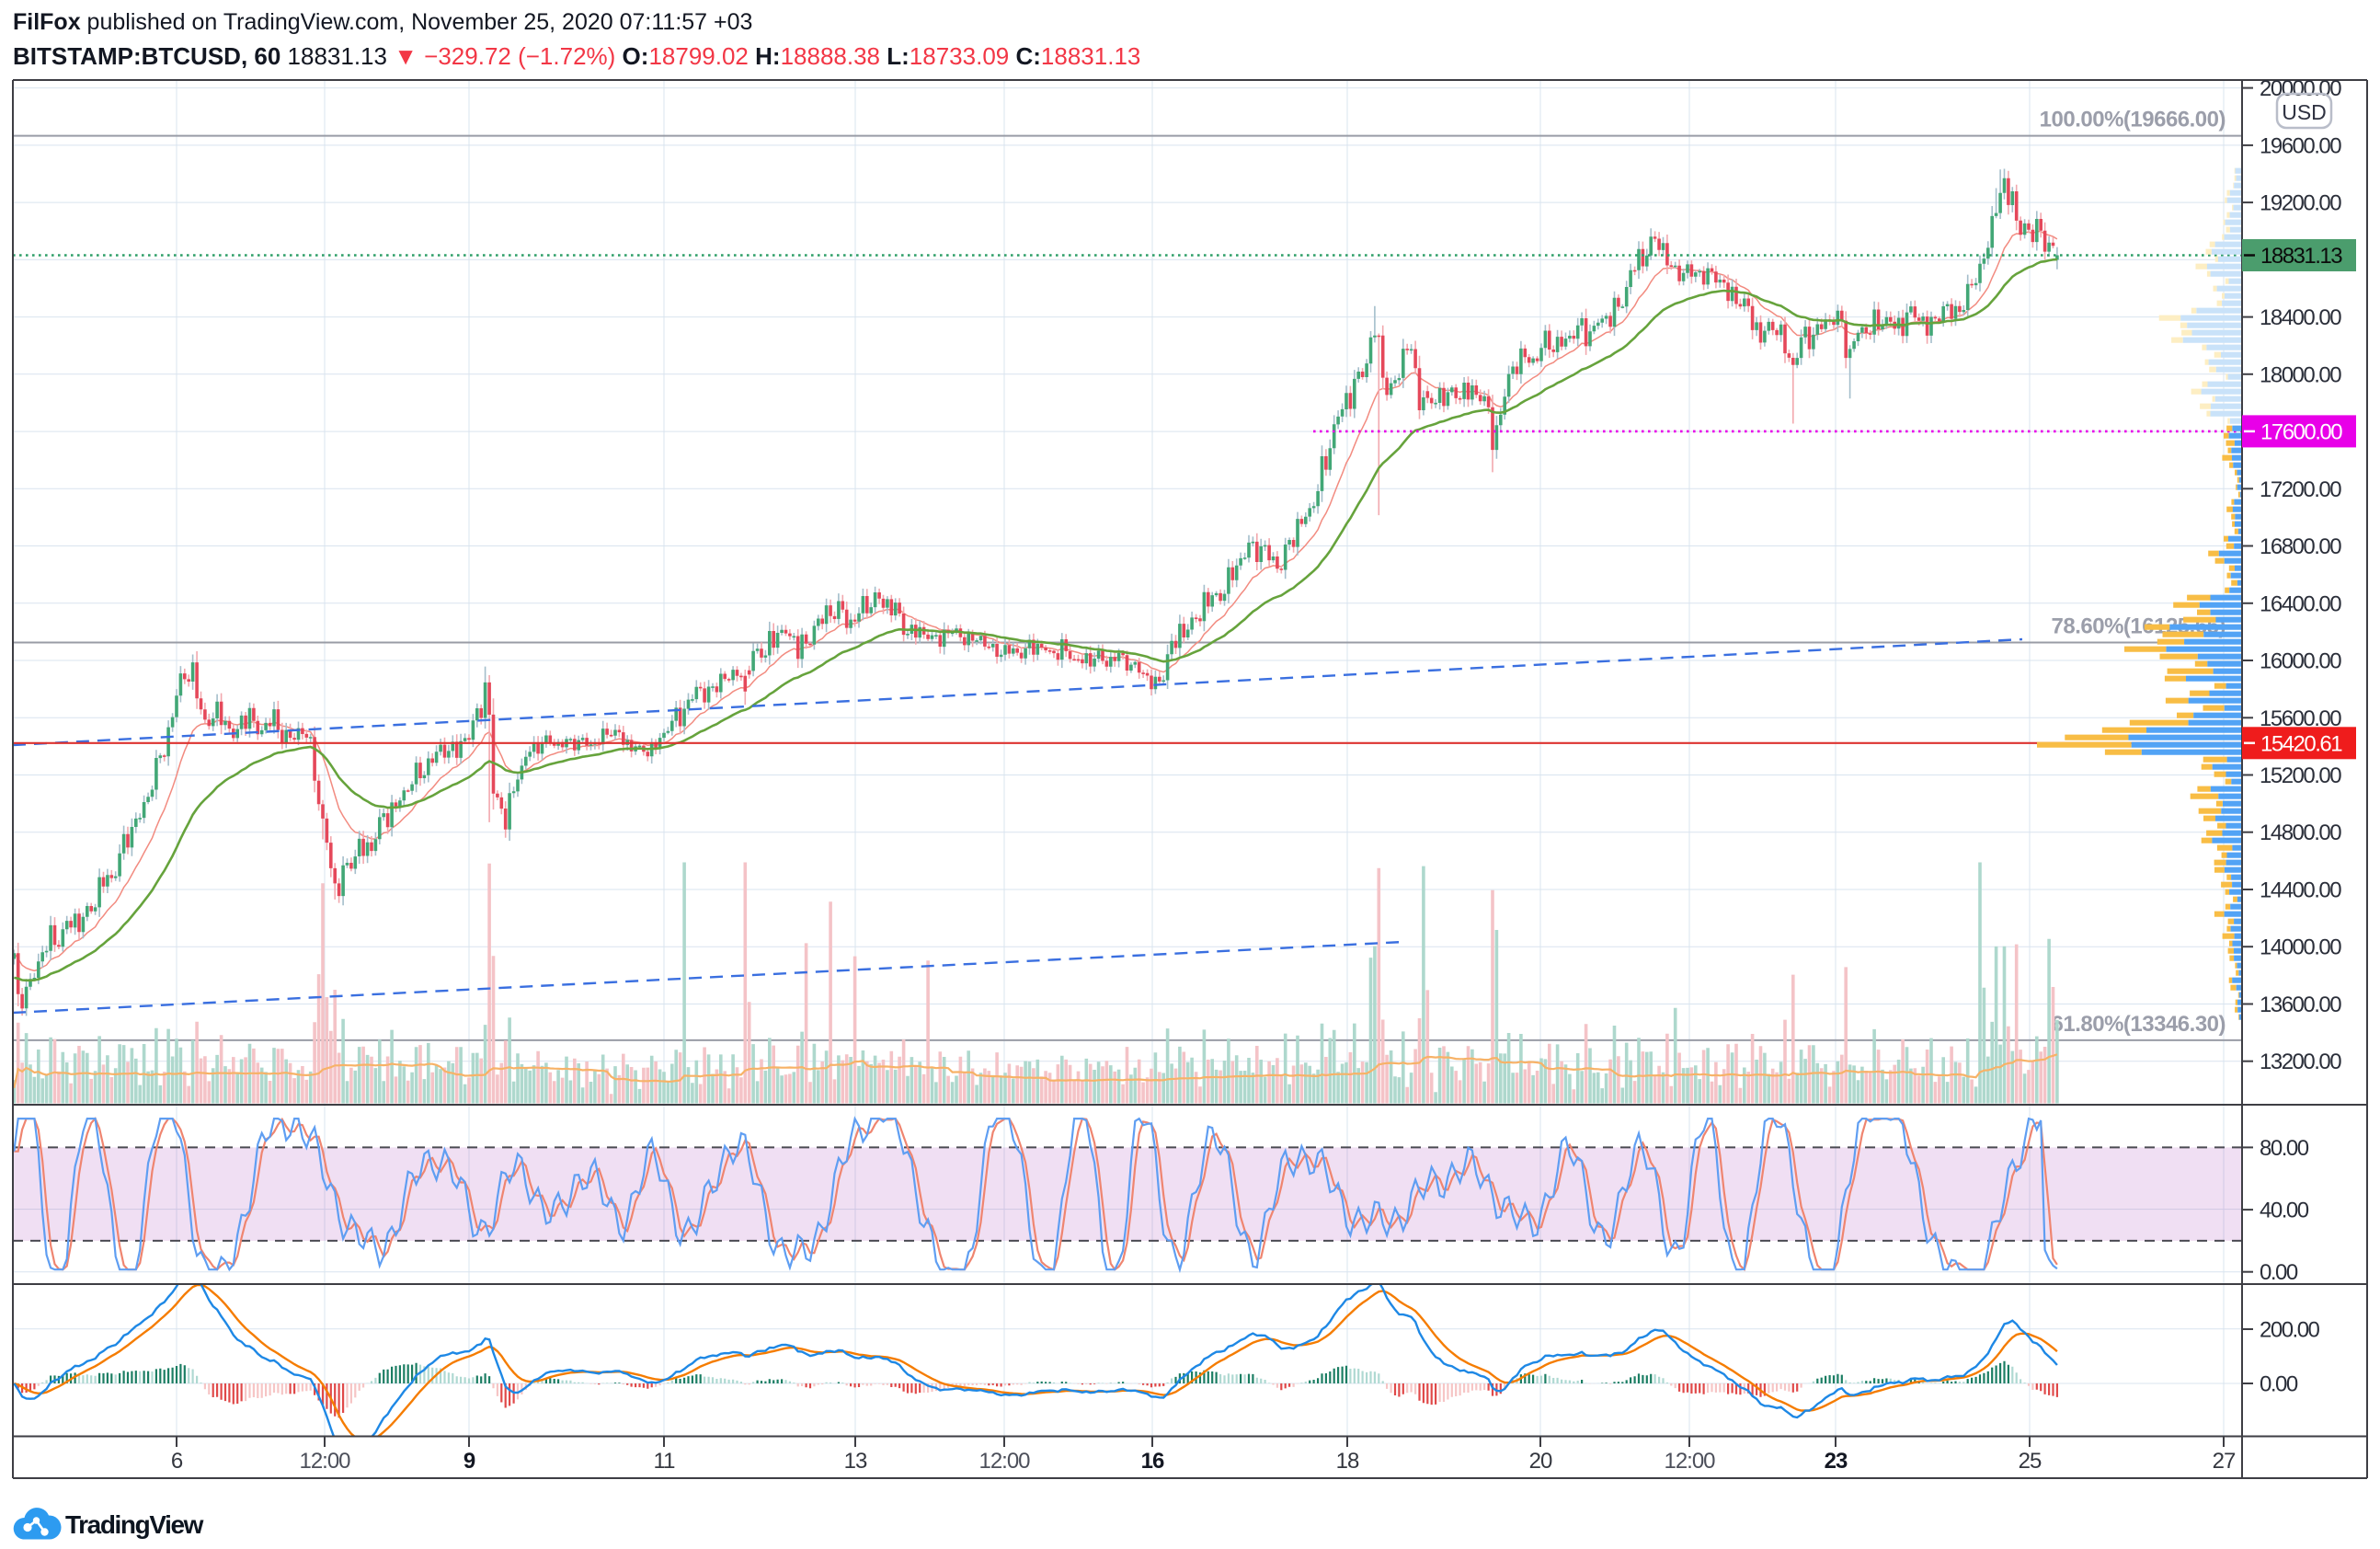  What do you see at coordinates (1540, 1462) in the screenshot?
I see `svg-text: 20` at bounding box center [1540, 1462].